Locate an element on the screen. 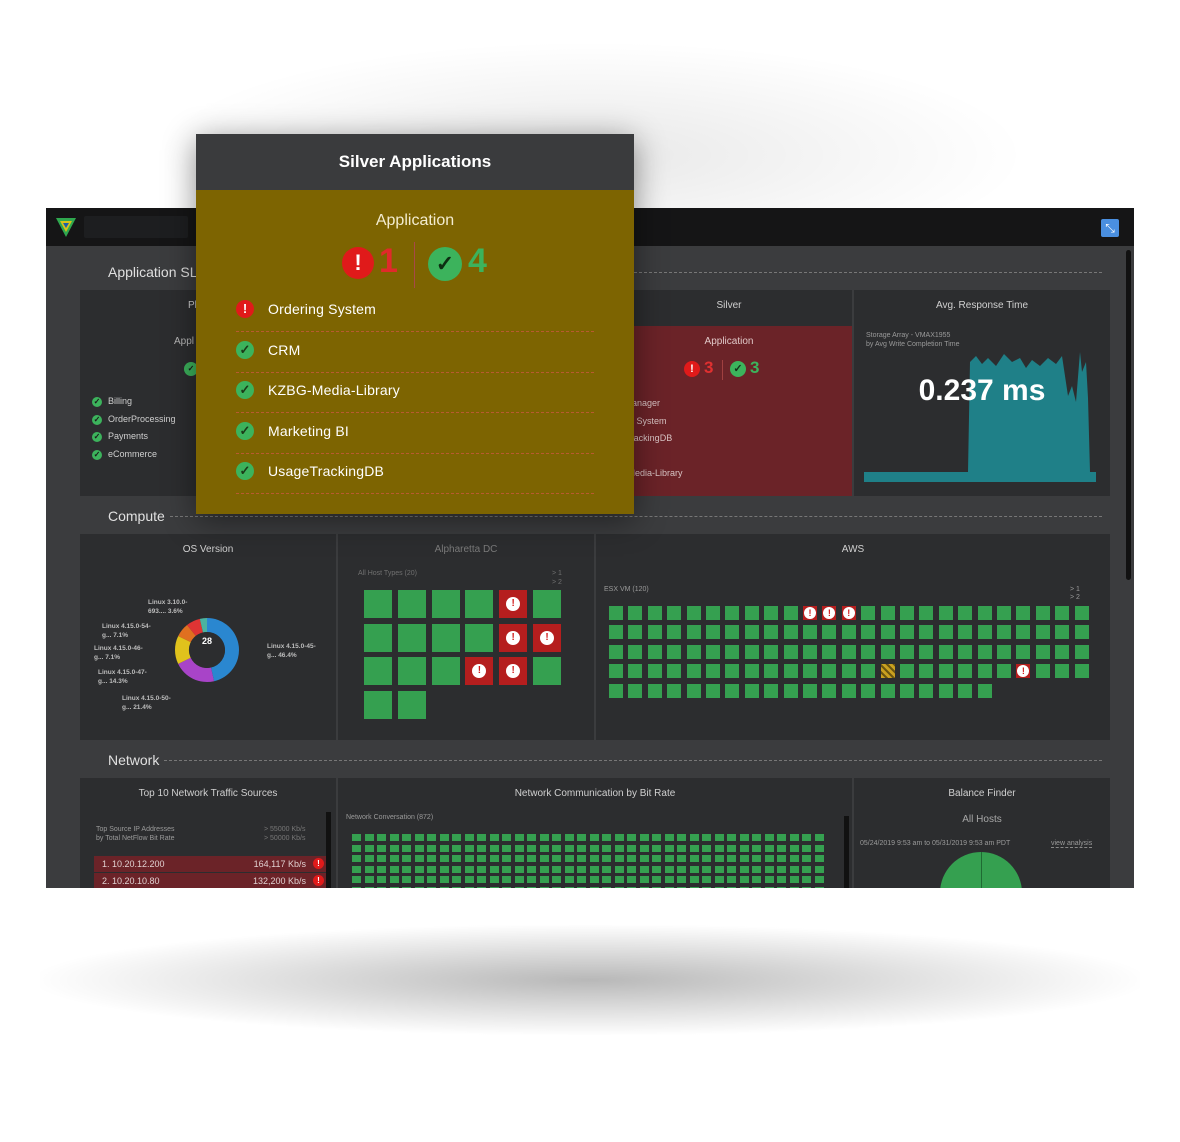 The height and width of the screenshot is (1142, 1180). list-item: ZBG-Media-Library is located at coordinates (644, 473).